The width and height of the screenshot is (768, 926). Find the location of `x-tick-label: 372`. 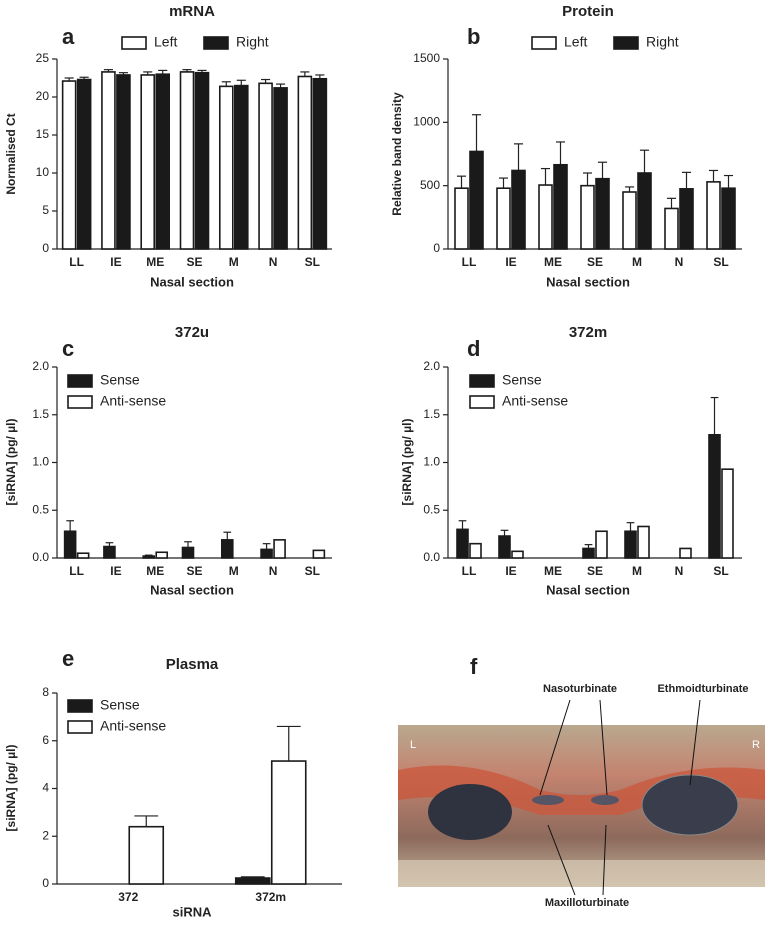

x-tick-label: 372 is located at coordinates (128, 897).